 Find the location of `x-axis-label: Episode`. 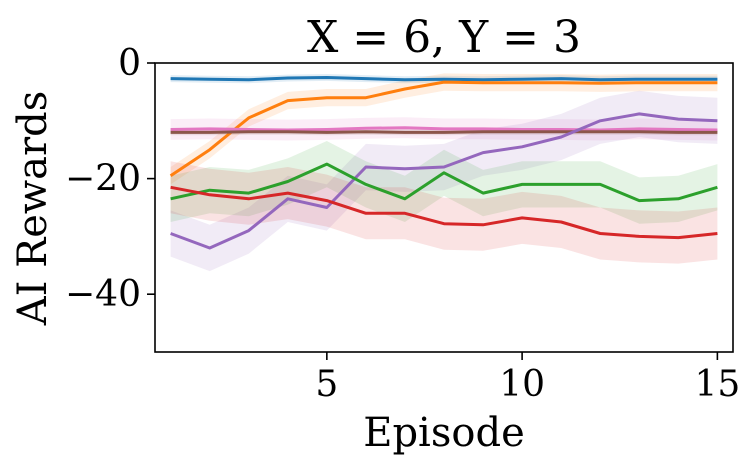

x-axis-label: Episode is located at coordinates (443, 433).